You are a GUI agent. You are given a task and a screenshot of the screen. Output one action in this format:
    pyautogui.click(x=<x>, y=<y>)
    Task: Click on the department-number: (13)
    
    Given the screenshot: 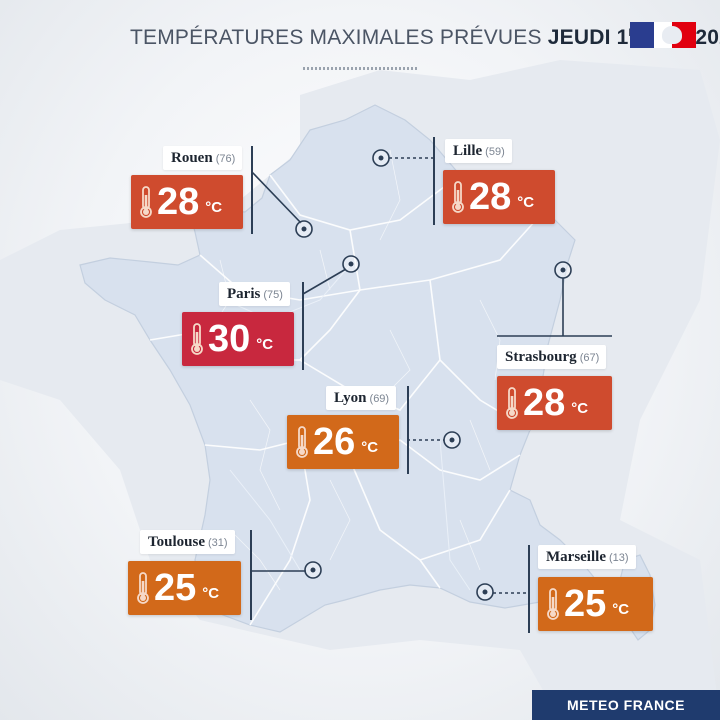 What is the action you would take?
    pyautogui.click(x=618, y=558)
    